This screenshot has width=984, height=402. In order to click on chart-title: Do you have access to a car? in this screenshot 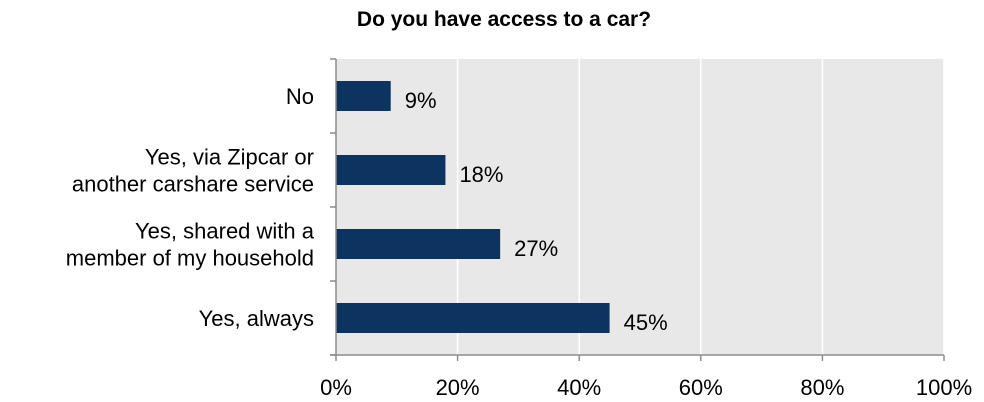, I will do `click(504, 19)`.